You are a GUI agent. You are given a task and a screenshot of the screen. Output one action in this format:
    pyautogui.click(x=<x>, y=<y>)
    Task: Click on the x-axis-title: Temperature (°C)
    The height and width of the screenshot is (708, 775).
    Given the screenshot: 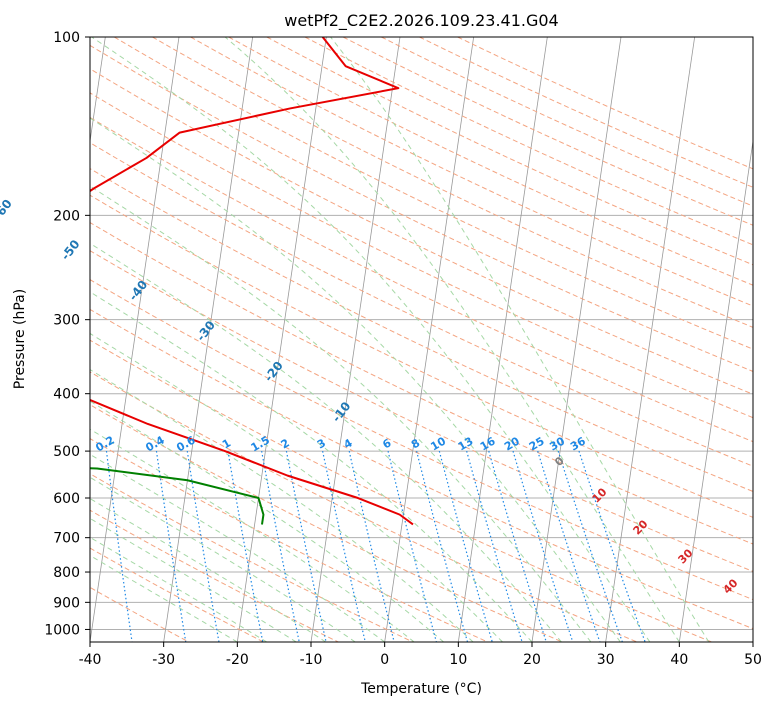 What is the action you would take?
    pyautogui.click(x=421, y=689)
    